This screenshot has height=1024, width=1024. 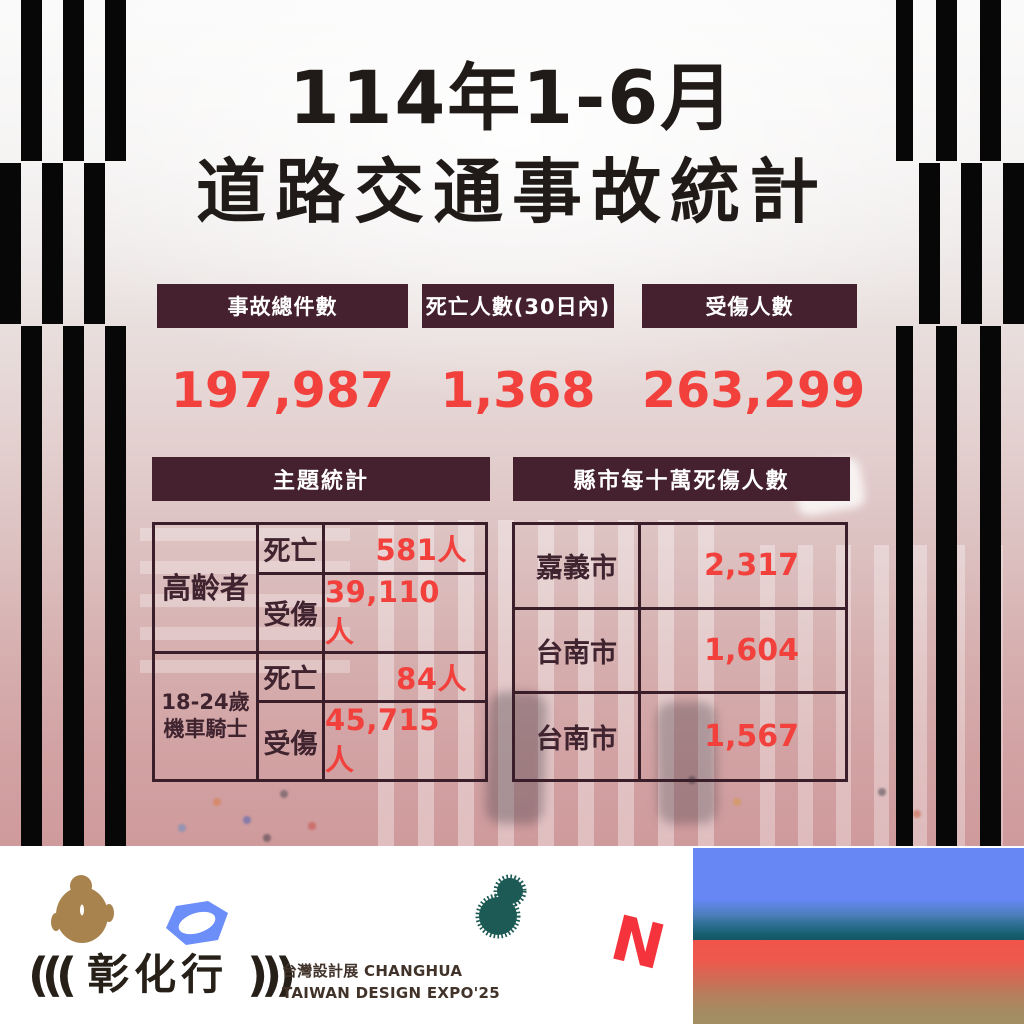 I want to click on city-table-header: 縣市每十萬死傷人數, so click(x=681, y=479).